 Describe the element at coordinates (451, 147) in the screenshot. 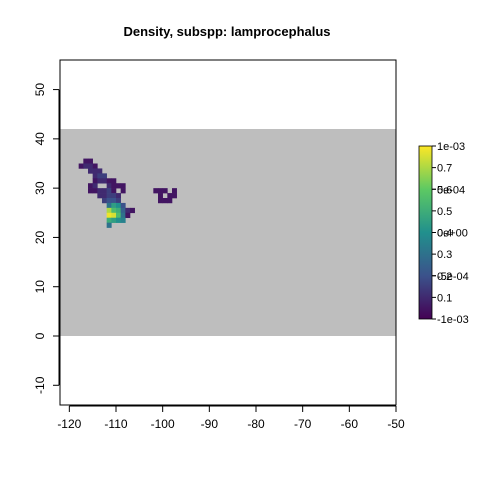

I see `colorbar-overlay-label: 1e-03` at that location.